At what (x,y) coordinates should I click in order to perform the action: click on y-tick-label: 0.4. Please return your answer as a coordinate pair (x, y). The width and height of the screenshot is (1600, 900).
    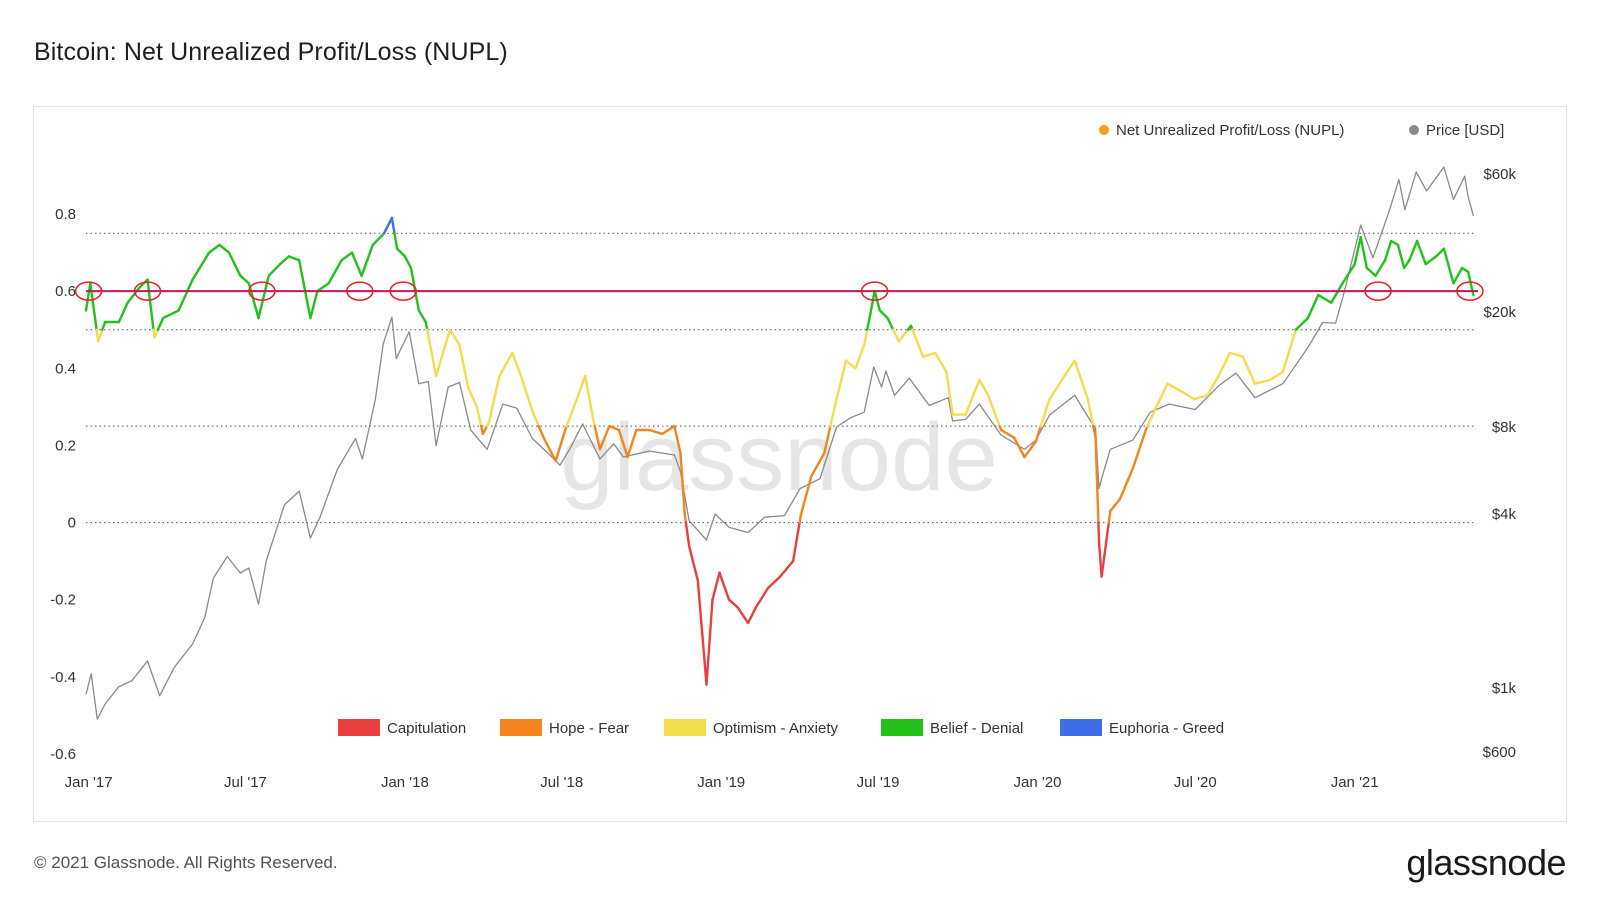
    Looking at the image, I should click on (65, 368).